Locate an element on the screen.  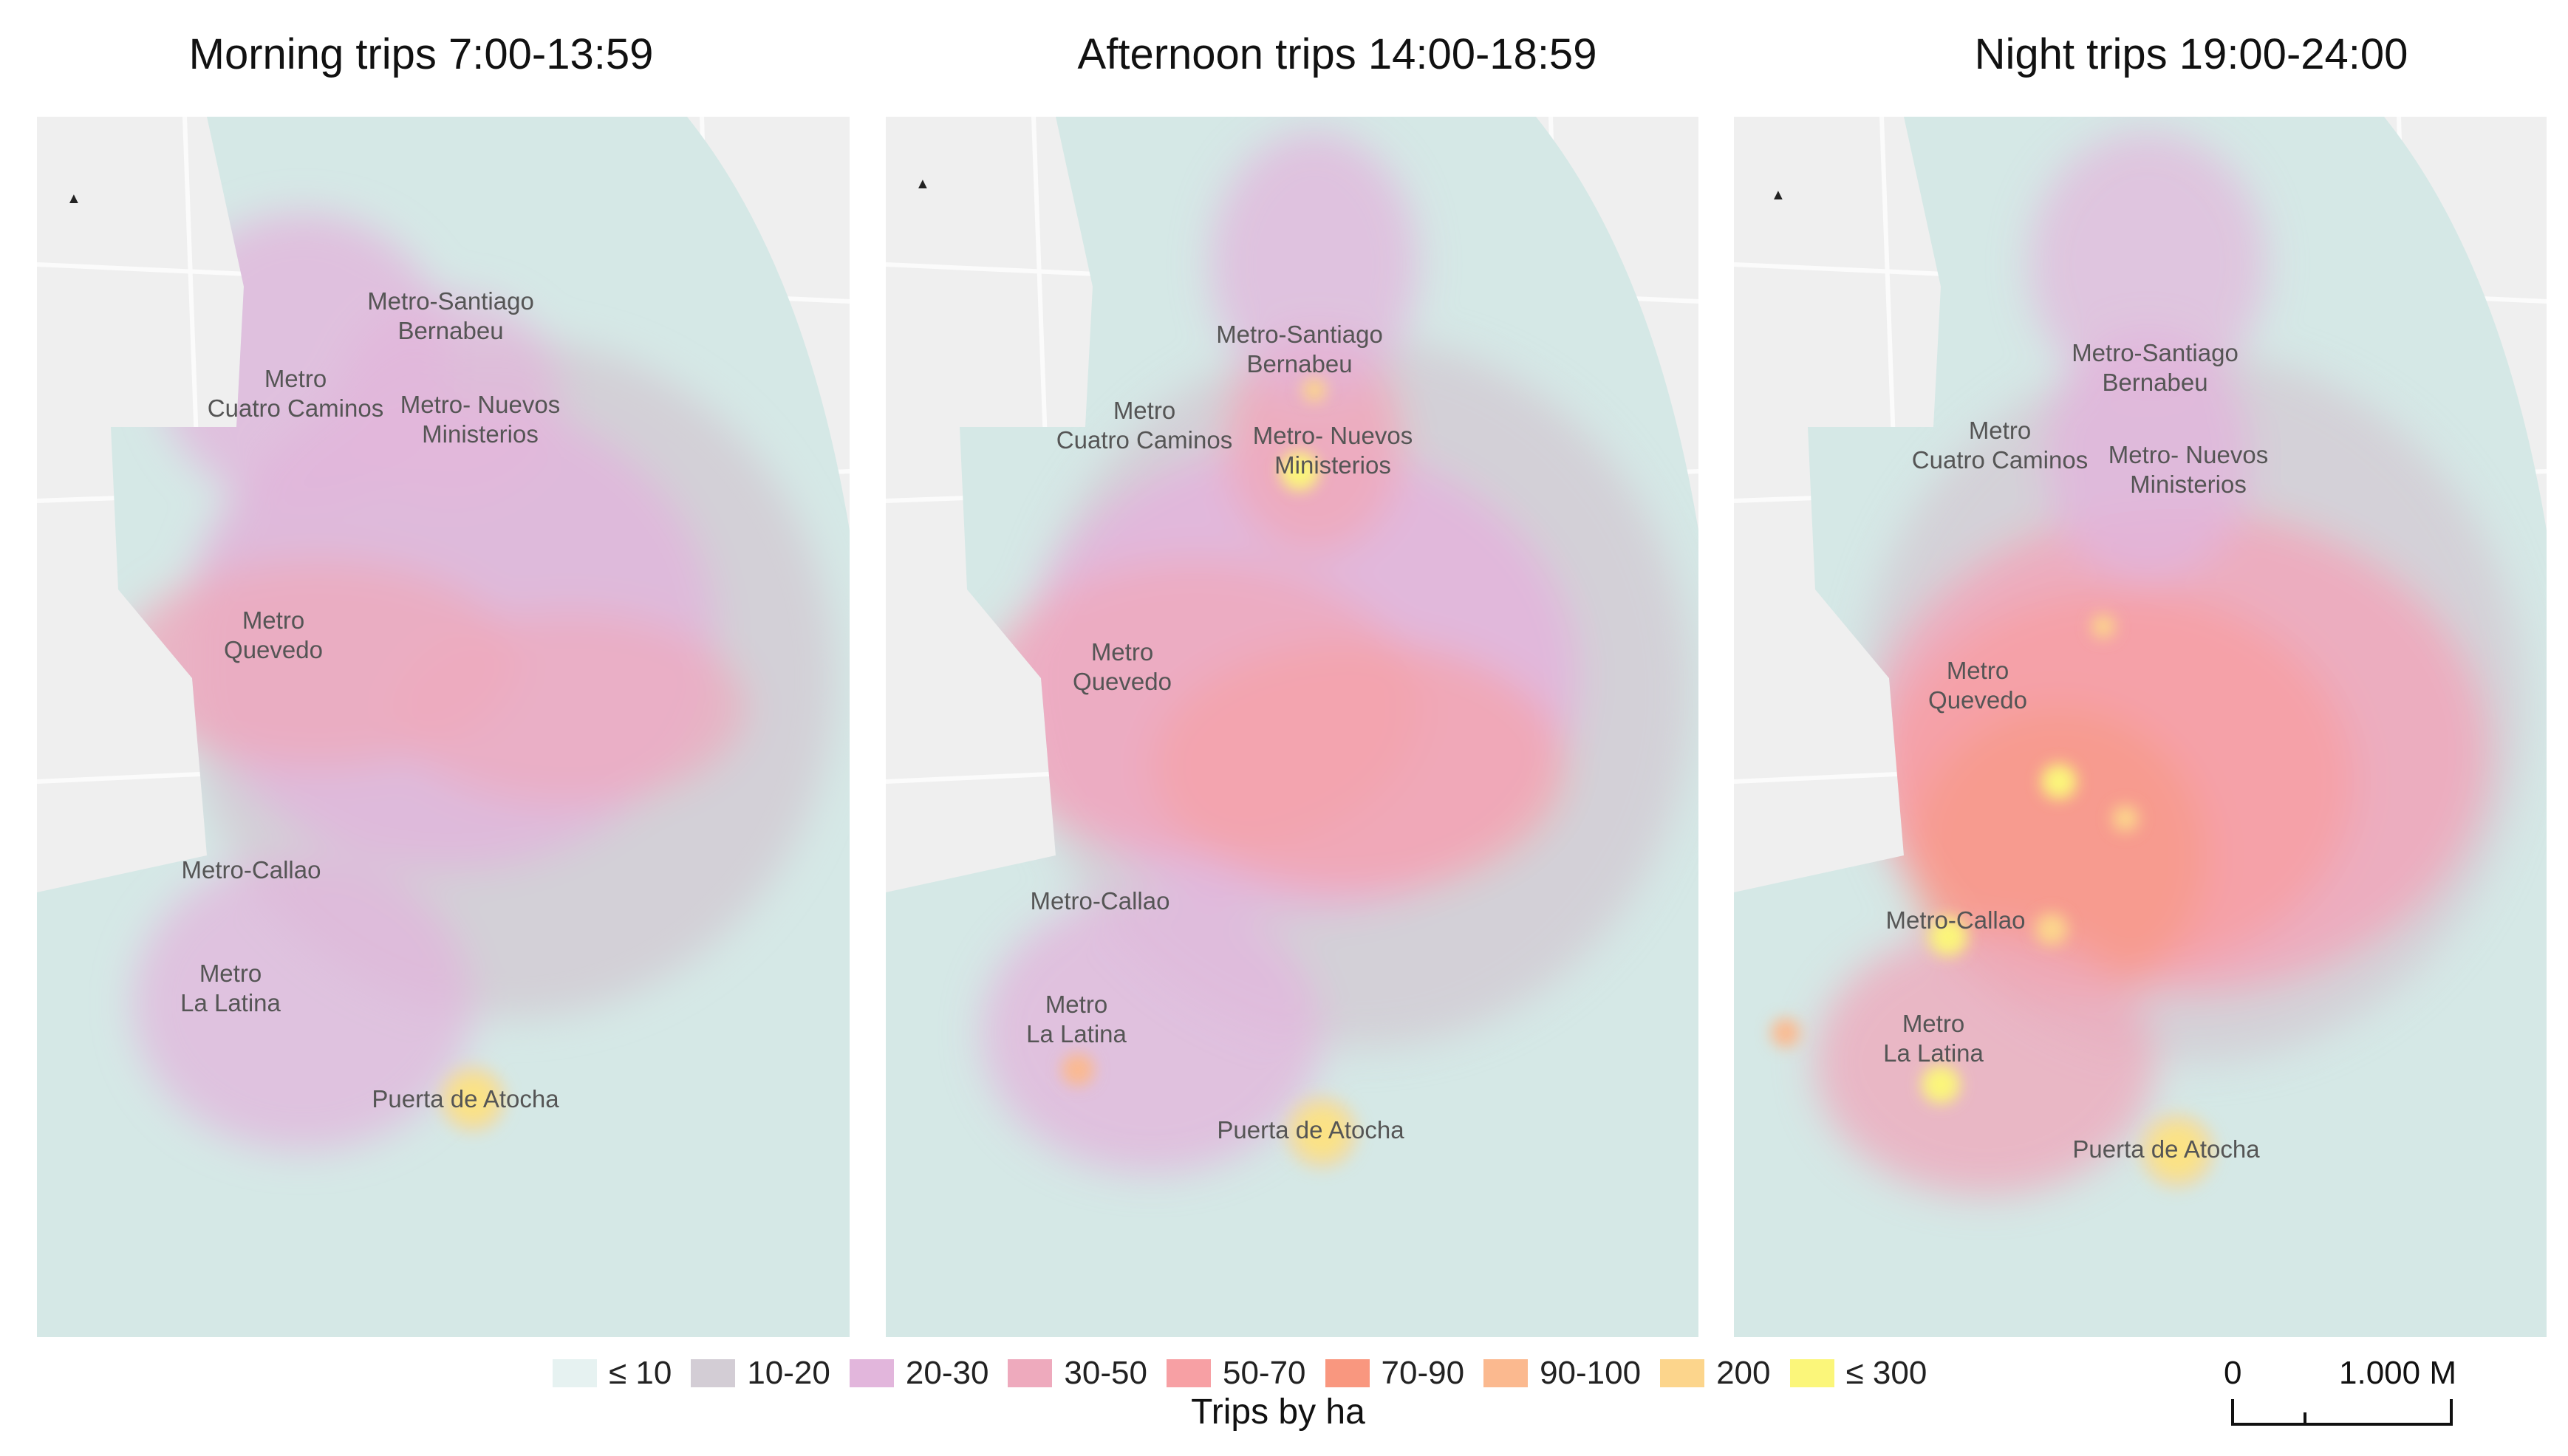
panel-title-afternoon: Afternoon trips 14:00-18:59 is located at coordinates (1337, 54).